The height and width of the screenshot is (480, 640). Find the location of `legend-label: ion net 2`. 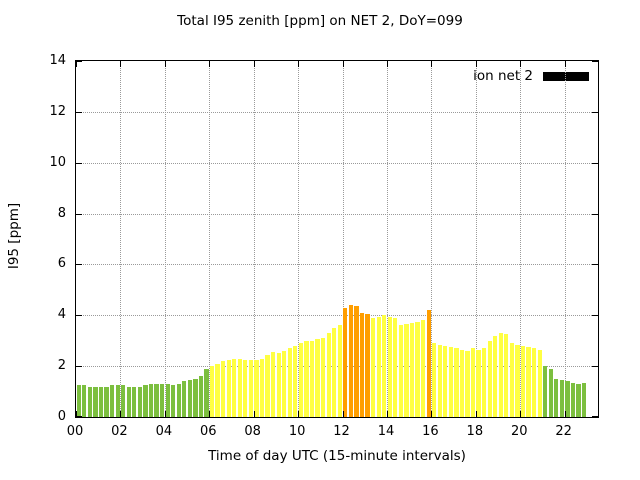

legend-label: ion net 2 is located at coordinates (503, 76).